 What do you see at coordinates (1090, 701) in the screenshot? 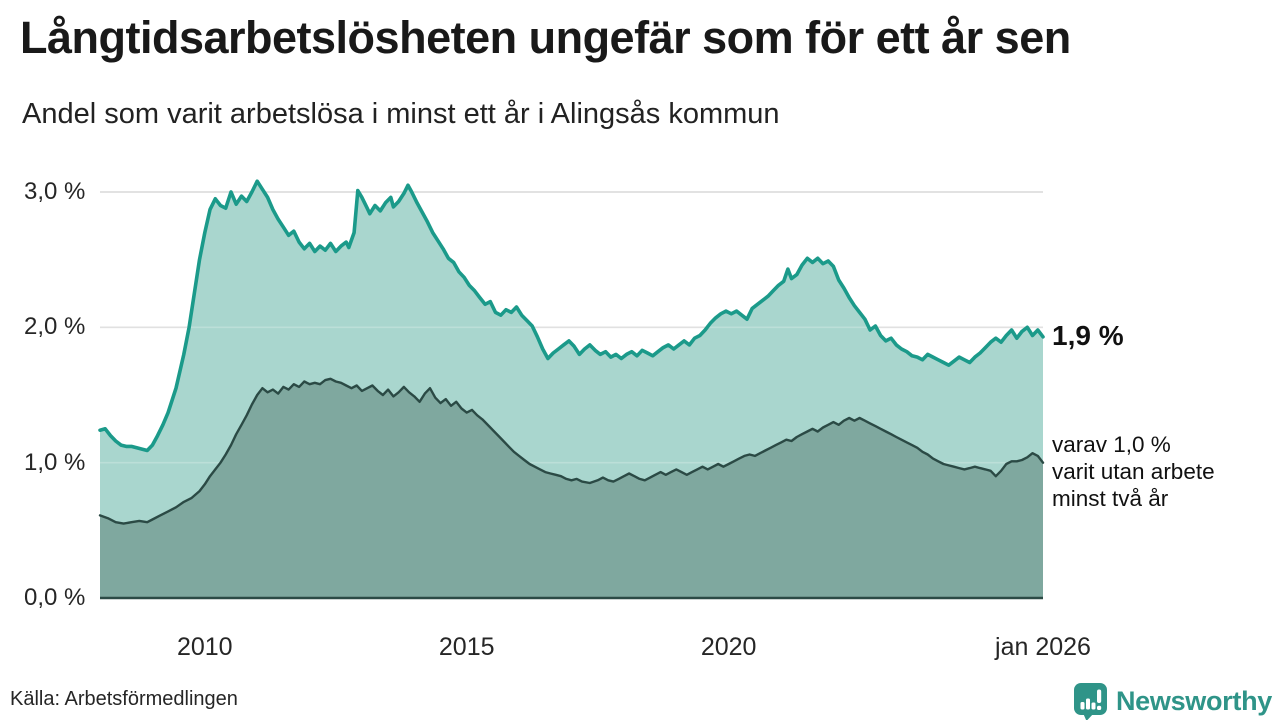
I see `newsworthy-logo-icon` at bounding box center [1090, 701].